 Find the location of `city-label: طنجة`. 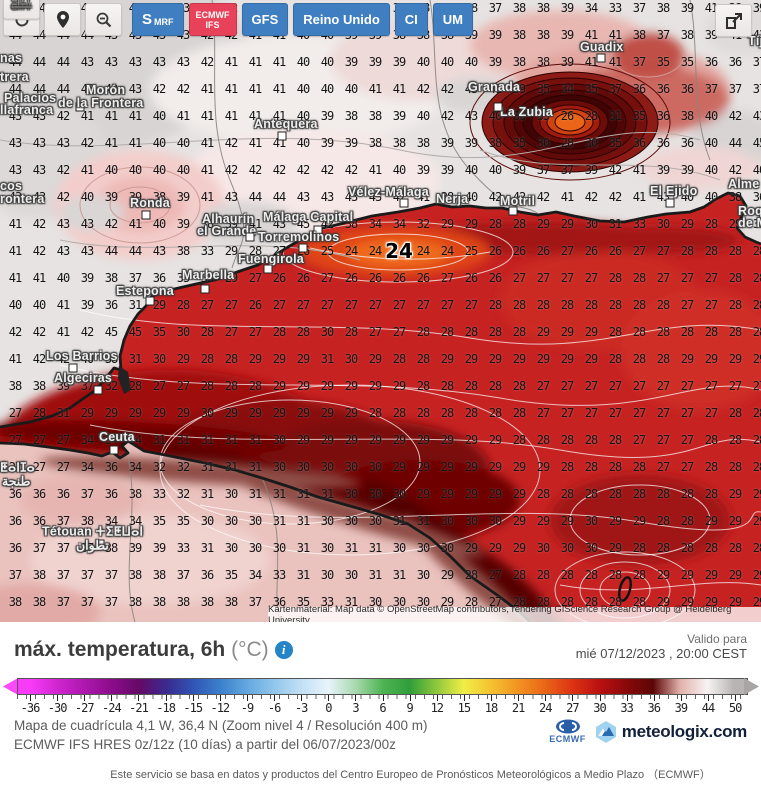

city-label: طنجة is located at coordinates (16, 481).